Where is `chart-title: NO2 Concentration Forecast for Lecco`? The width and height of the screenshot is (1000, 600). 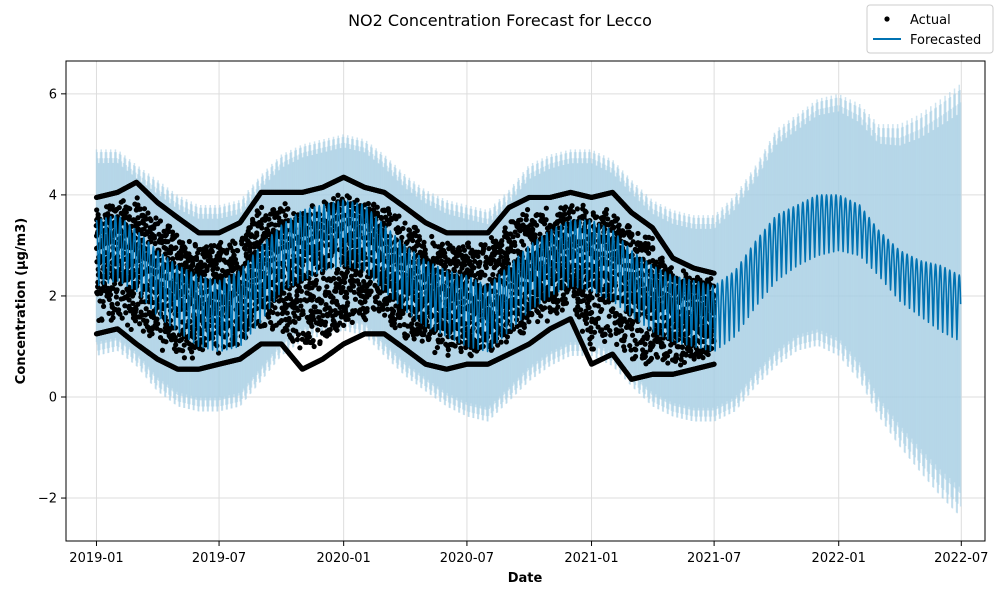 chart-title: NO2 Concentration Forecast for Lecco is located at coordinates (500, 20).